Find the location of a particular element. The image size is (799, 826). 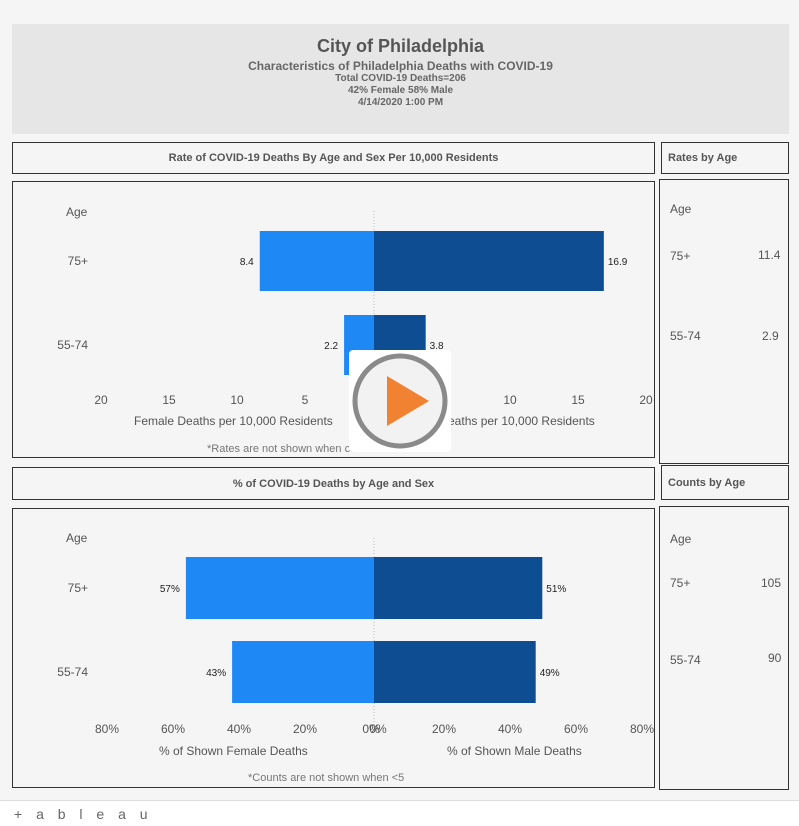

male-value-label-0: 51% is located at coordinates (556, 589).